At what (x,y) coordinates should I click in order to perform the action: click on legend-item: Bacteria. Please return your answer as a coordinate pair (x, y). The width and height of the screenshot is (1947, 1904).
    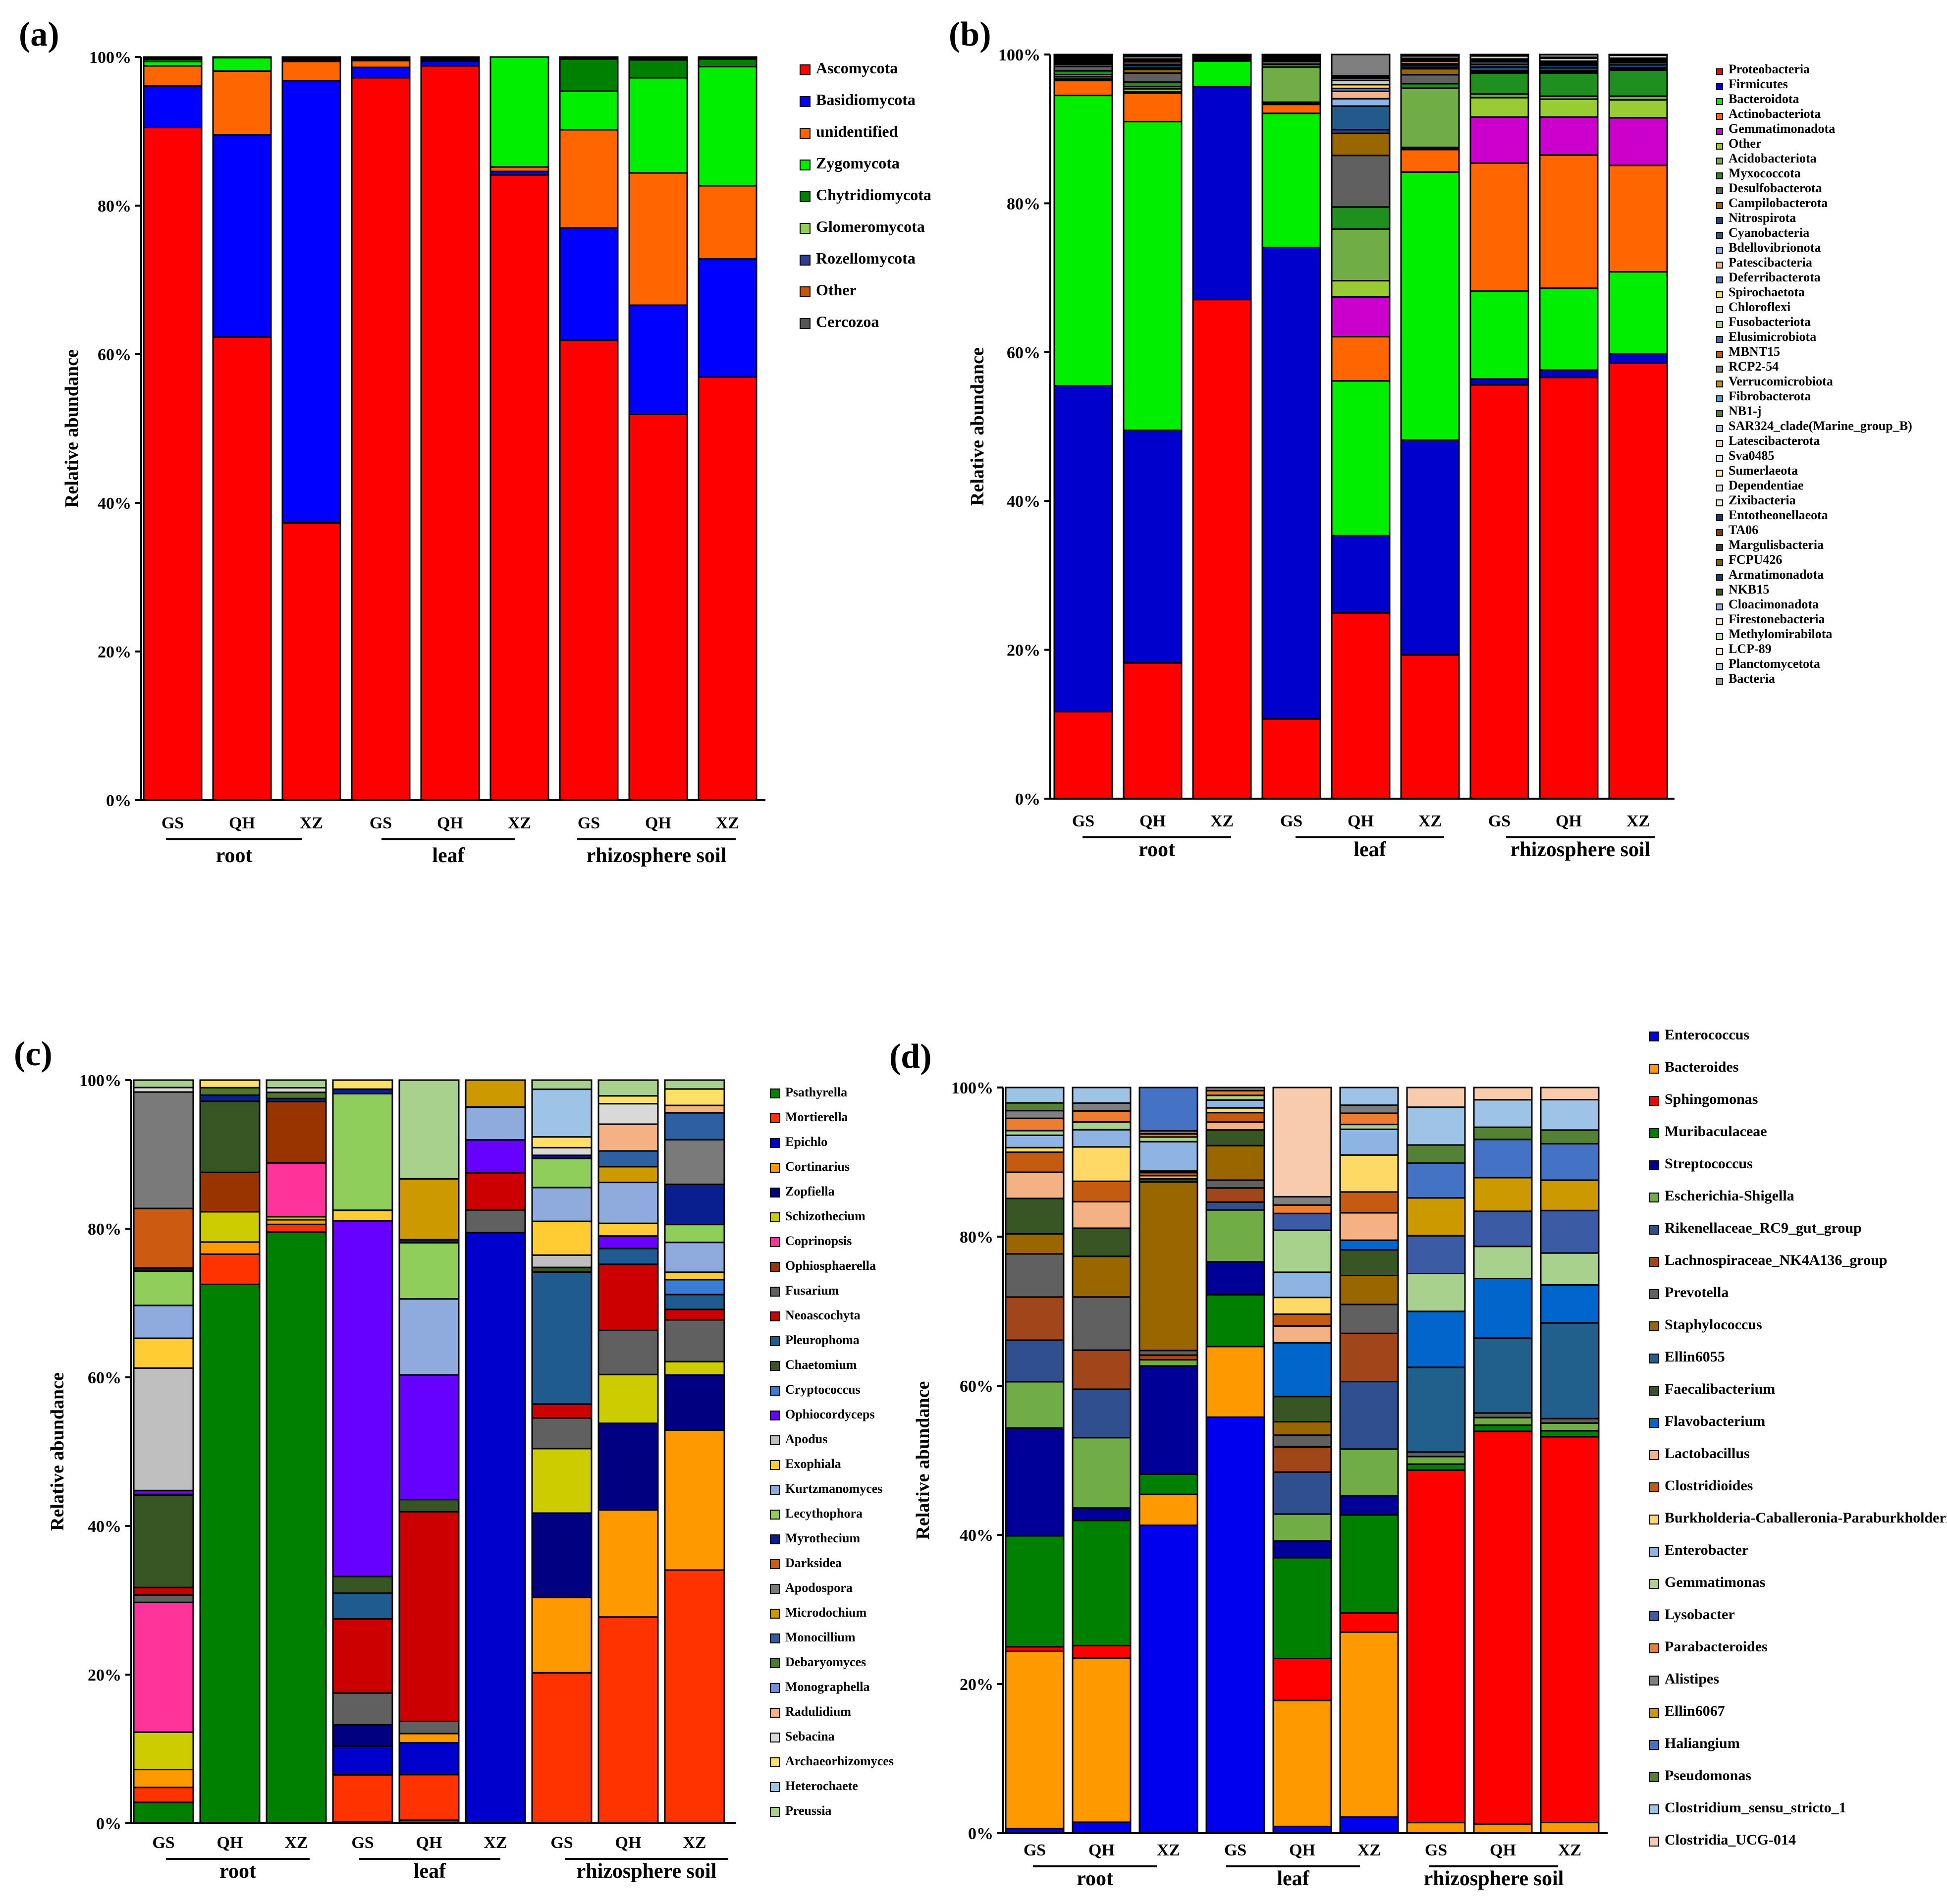
    Looking at the image, I should click on (1745, 678).